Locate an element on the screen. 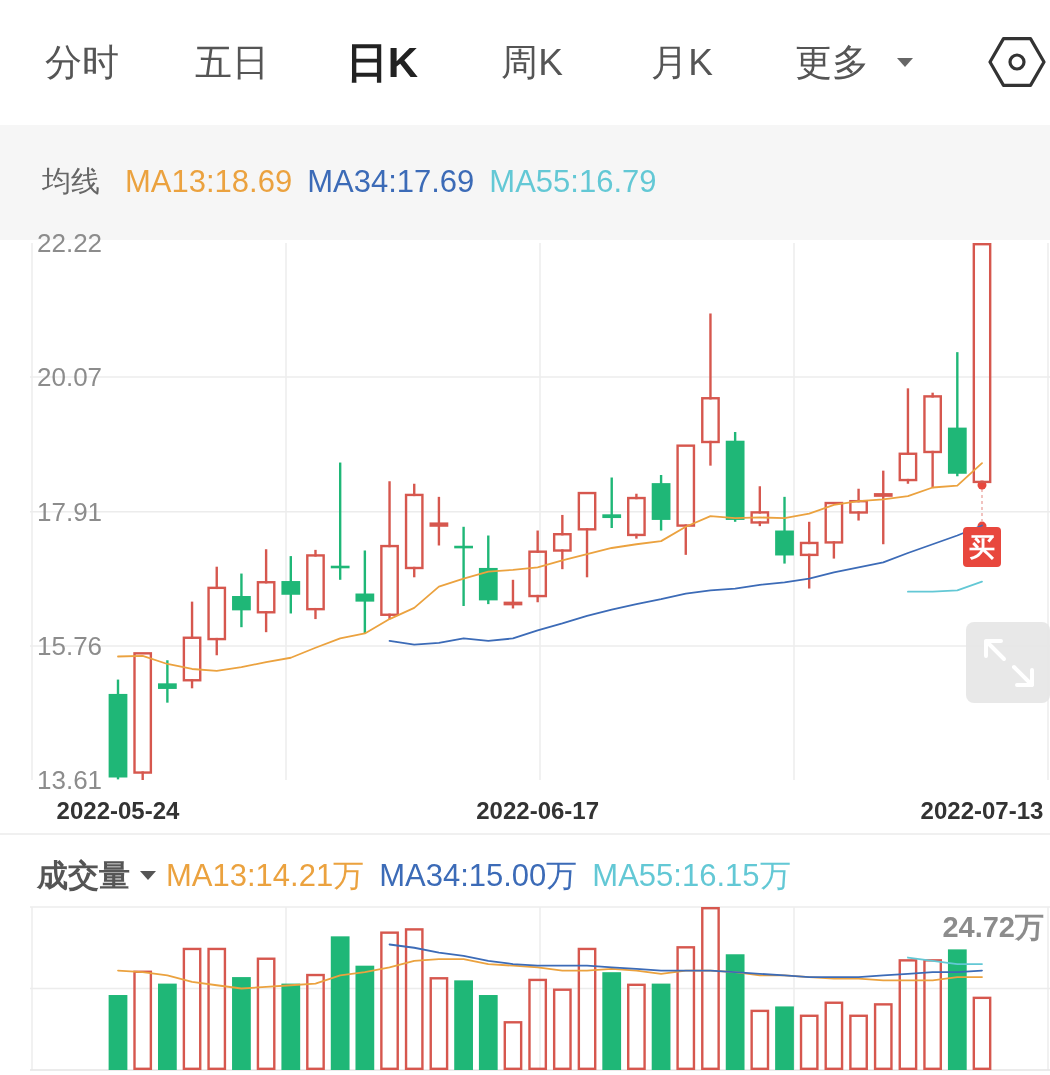 The height and width of the screenshot is (1075, 1050). text: 日K is located at coordinates (382, 62).